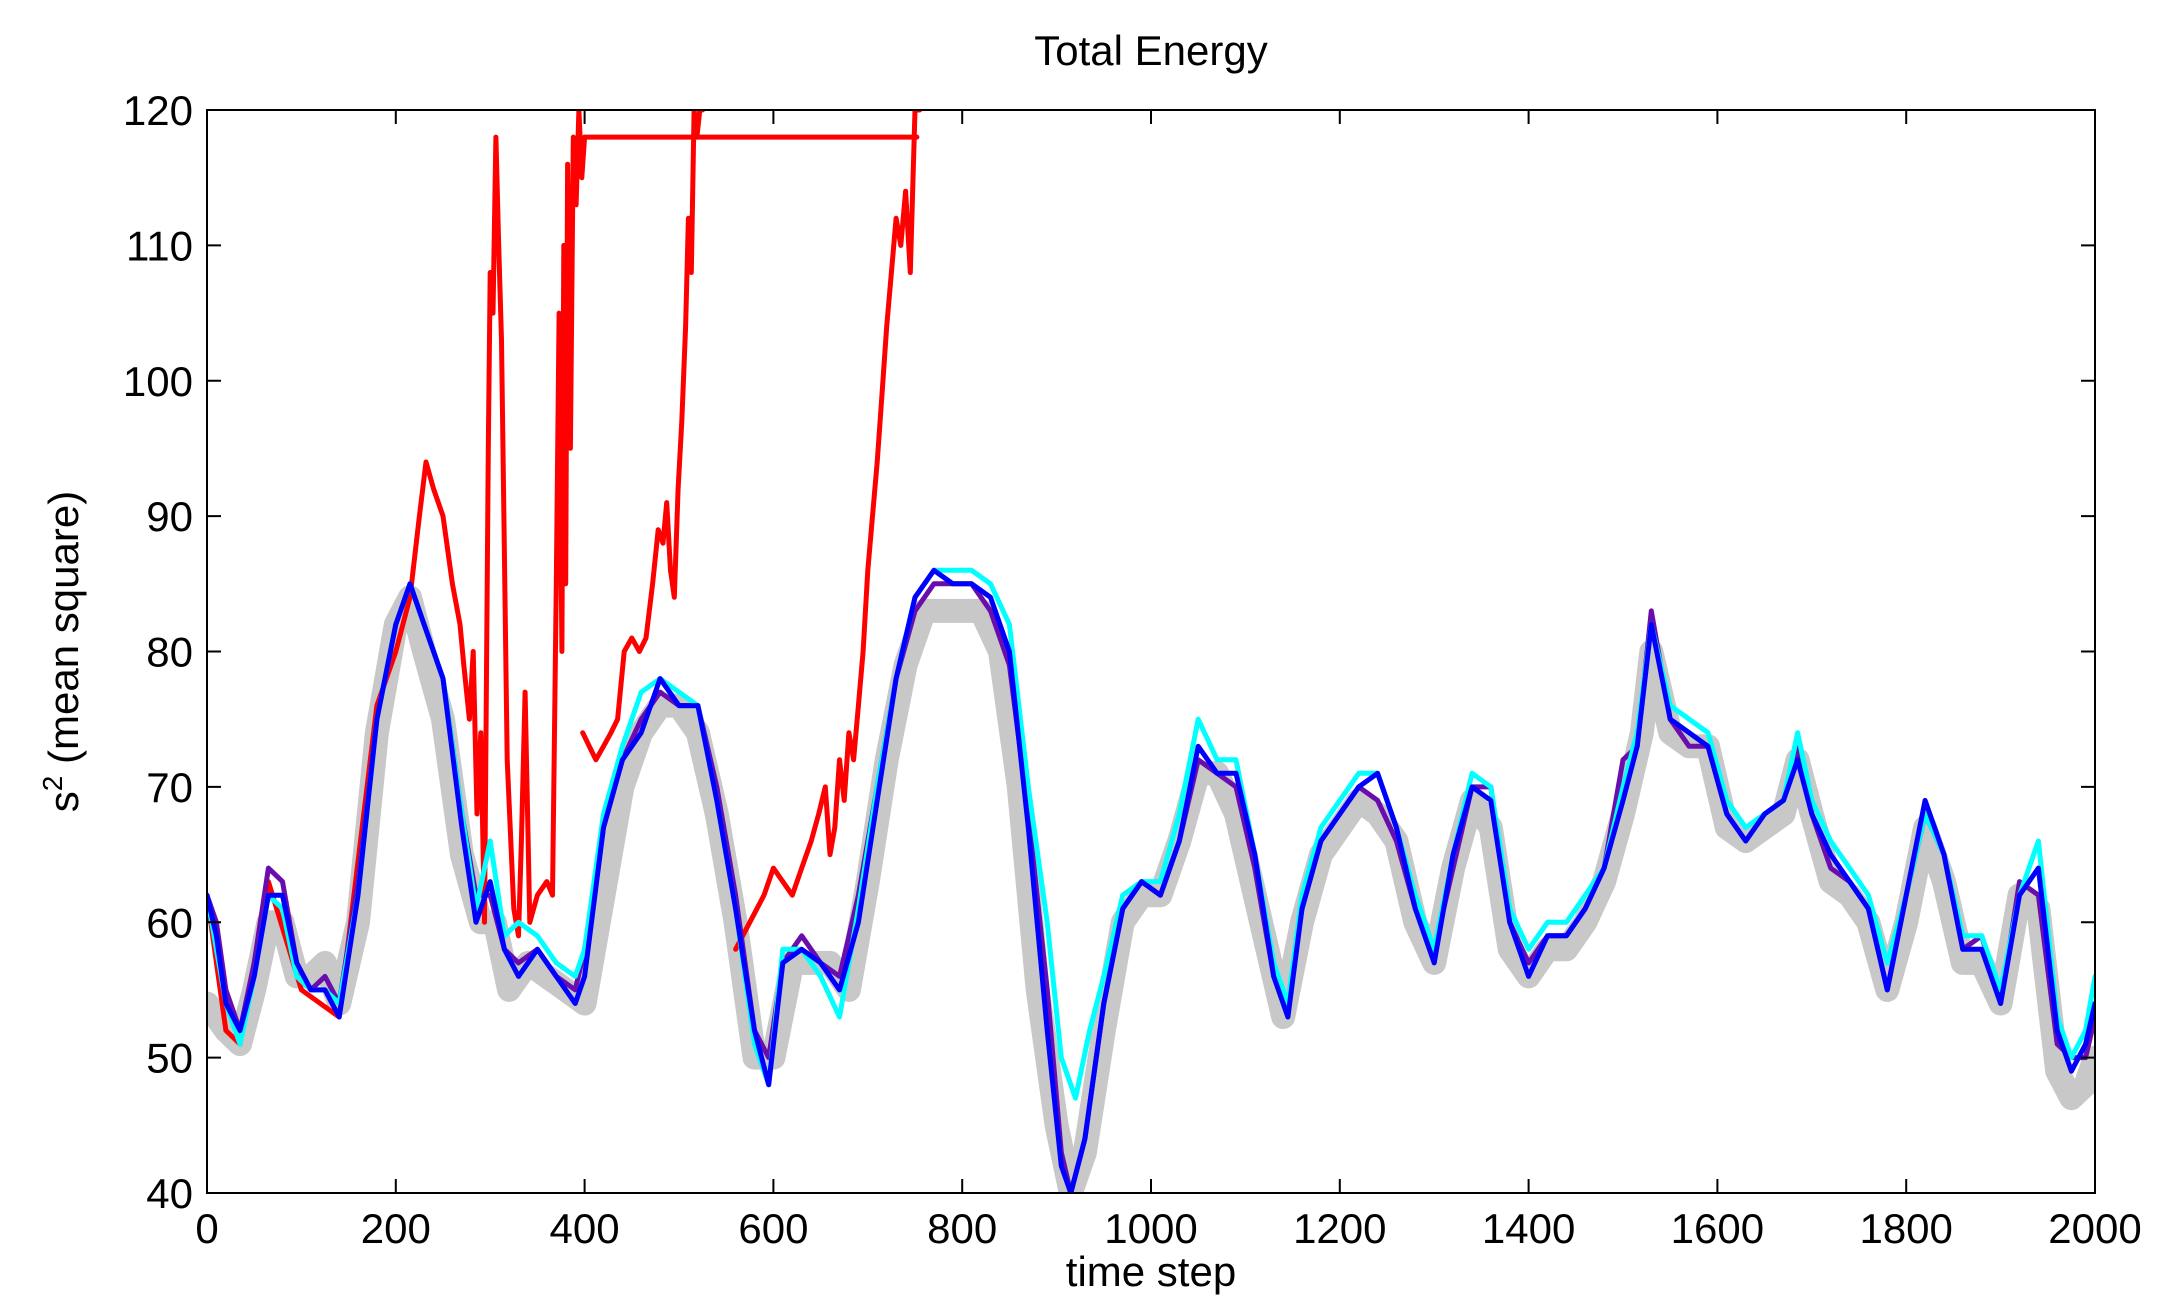  I want to click on x-tick-label: 1800, so click(1905, 1228).